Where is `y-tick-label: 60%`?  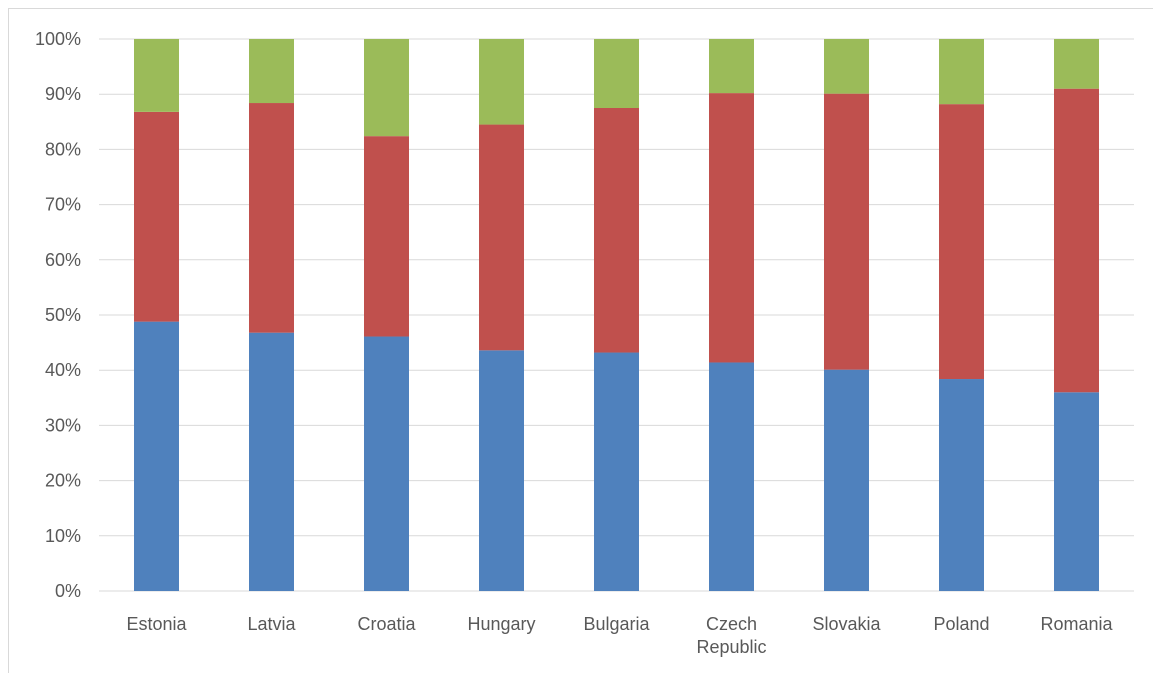 y-tick-label: 60% is located at coordinates (63, 260).